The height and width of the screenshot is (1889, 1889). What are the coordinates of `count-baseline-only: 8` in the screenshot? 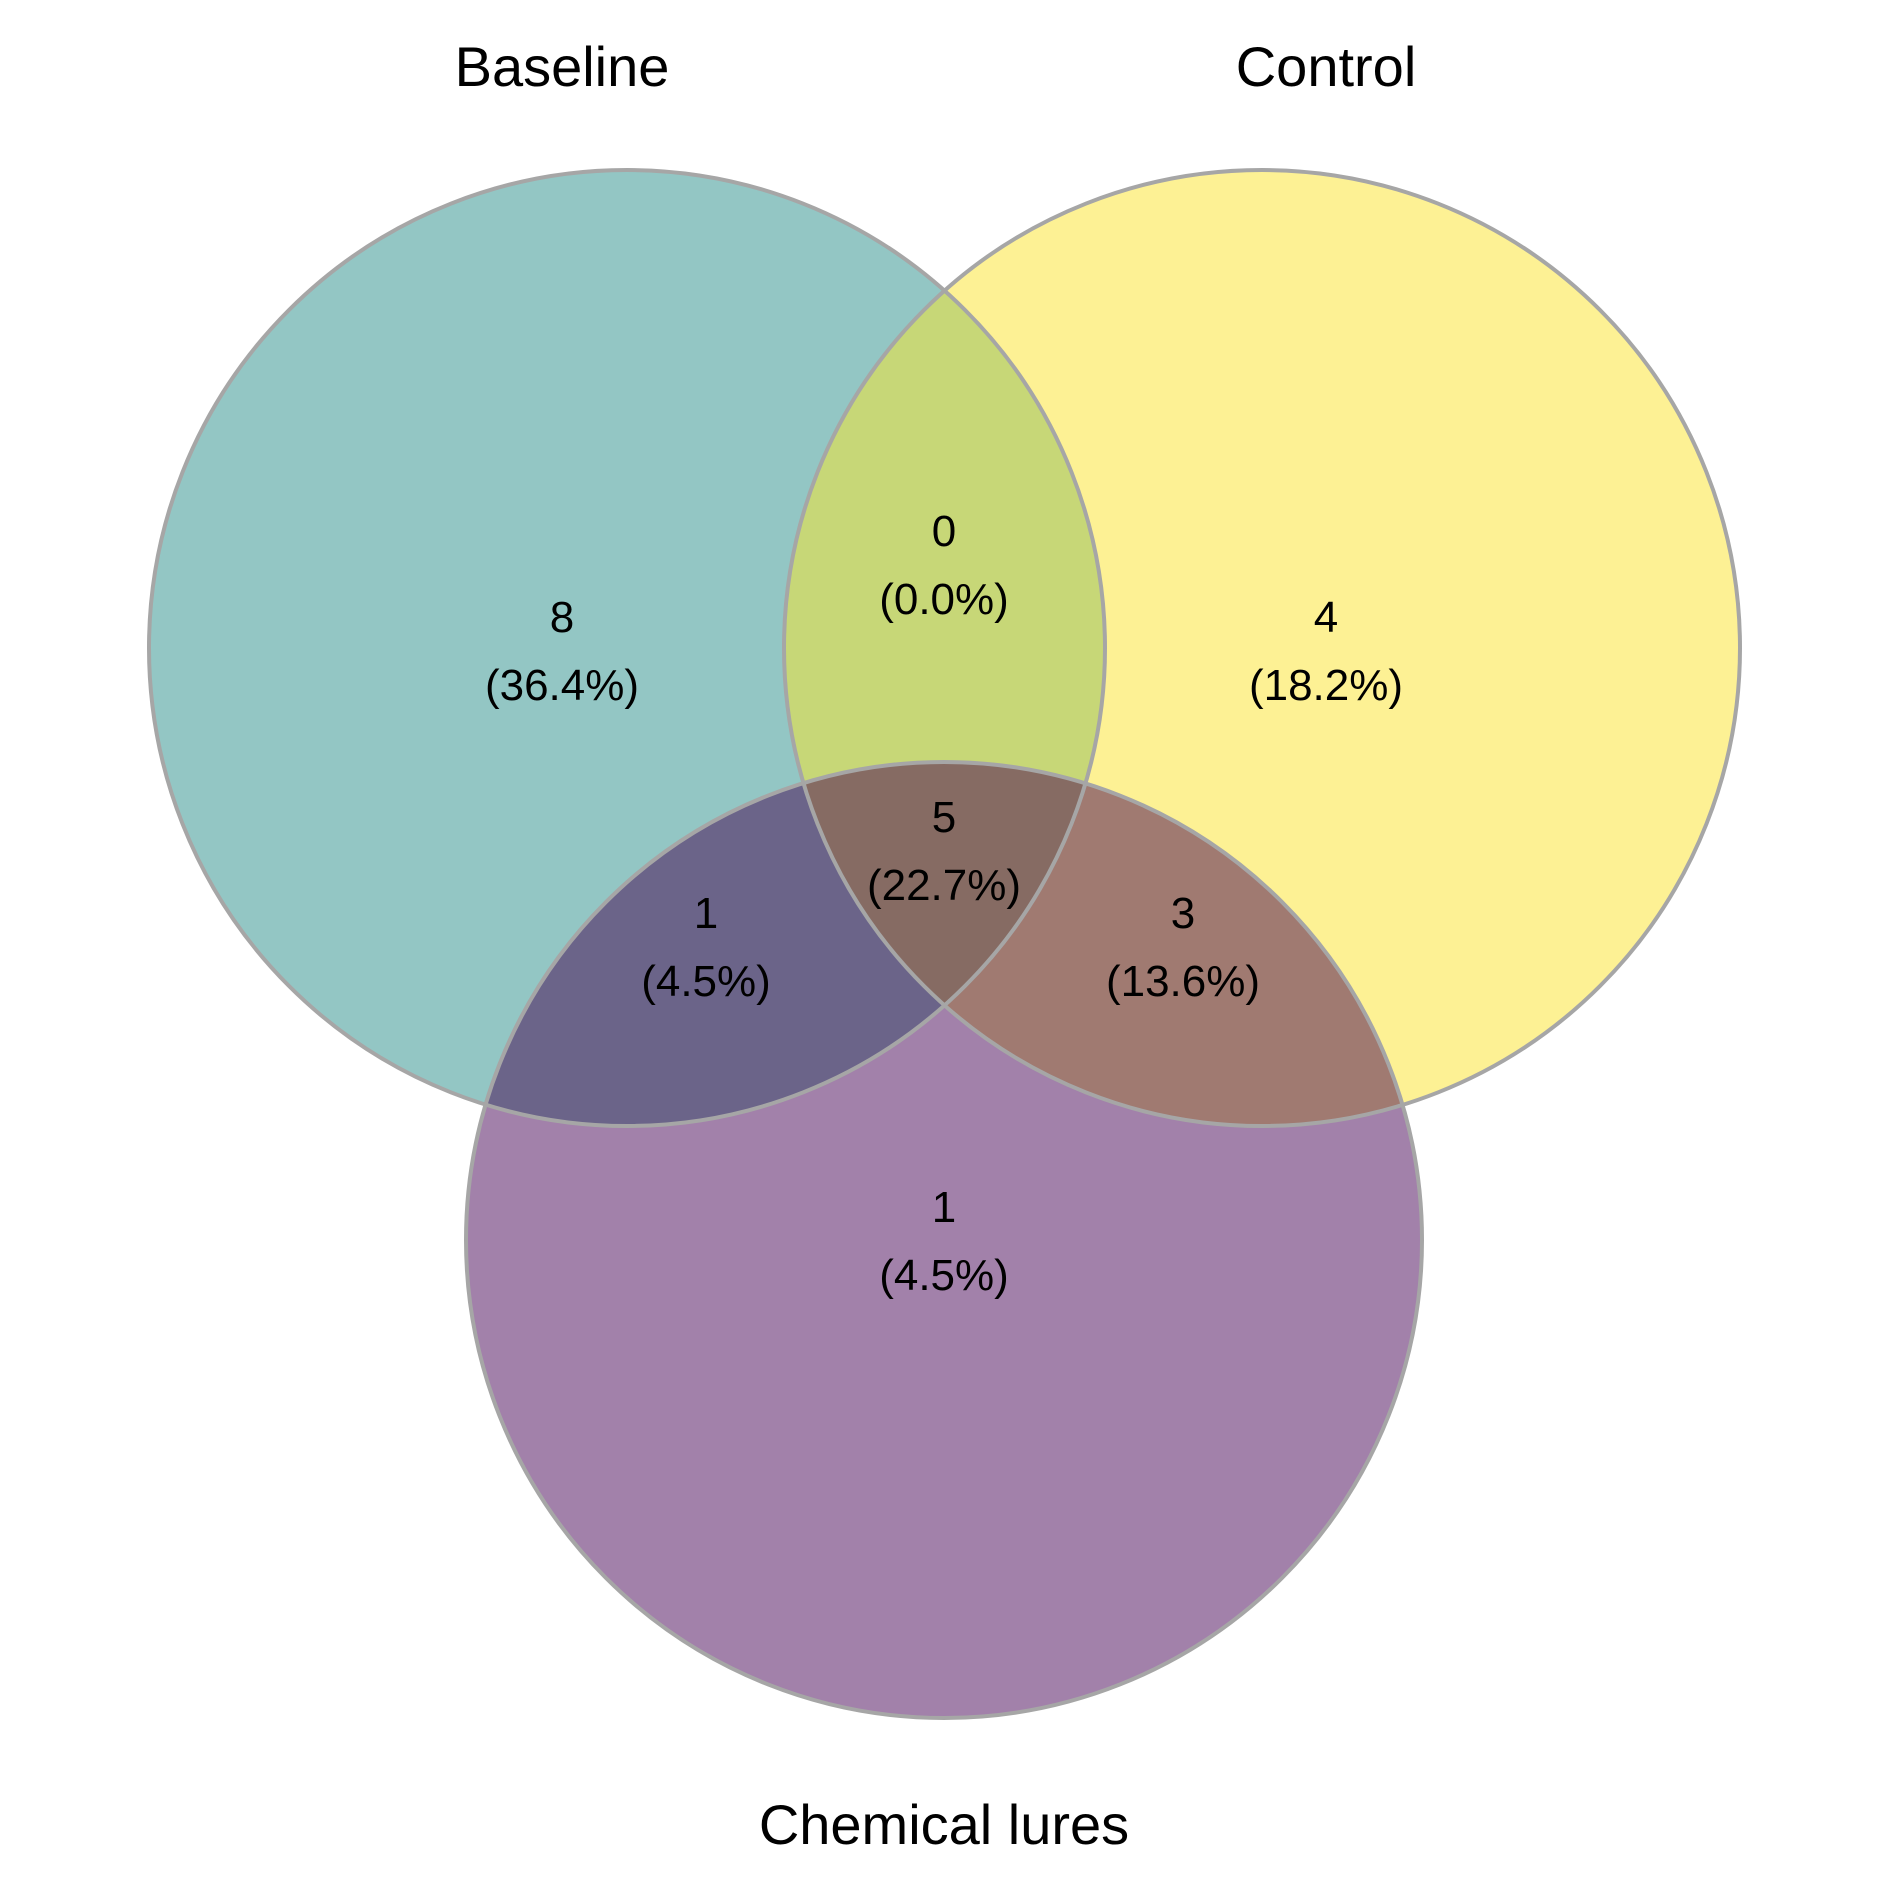 It's located at (562, 617).